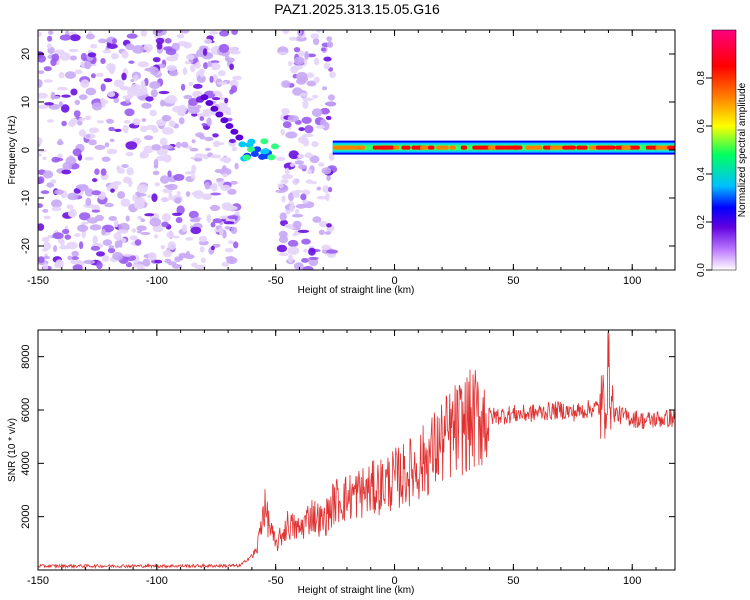 This screenshot has height=600, width=750. I want to click on x-tick-label: 100, so click(632, 581).